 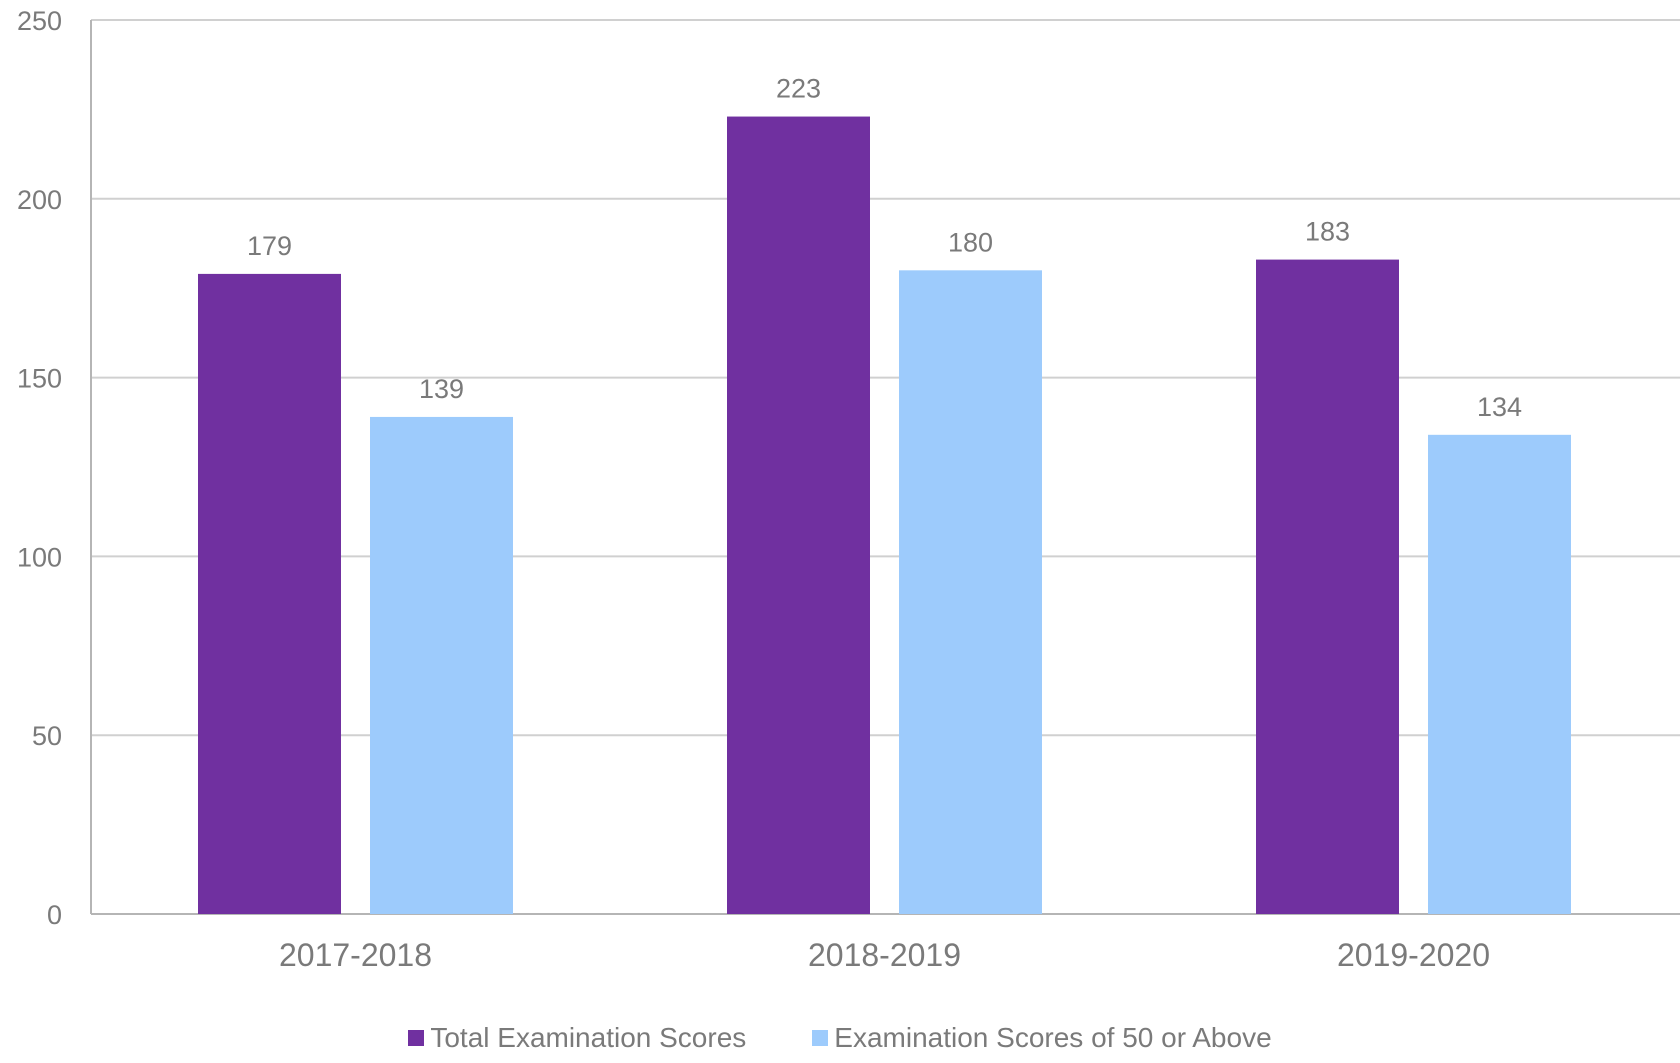 I want to click on data-label: 179, so click(x=269, y=246).